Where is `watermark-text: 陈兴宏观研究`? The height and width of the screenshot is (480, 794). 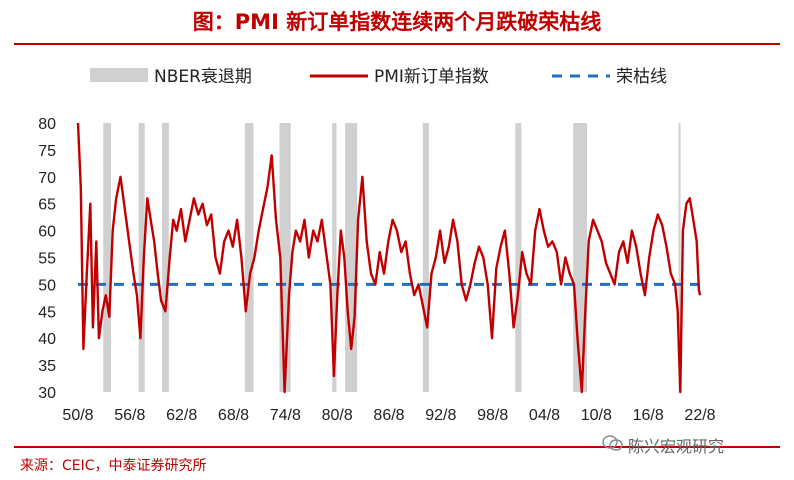 watermark-text: 陈兴宏观研究 is located at coordinates (676, 446).